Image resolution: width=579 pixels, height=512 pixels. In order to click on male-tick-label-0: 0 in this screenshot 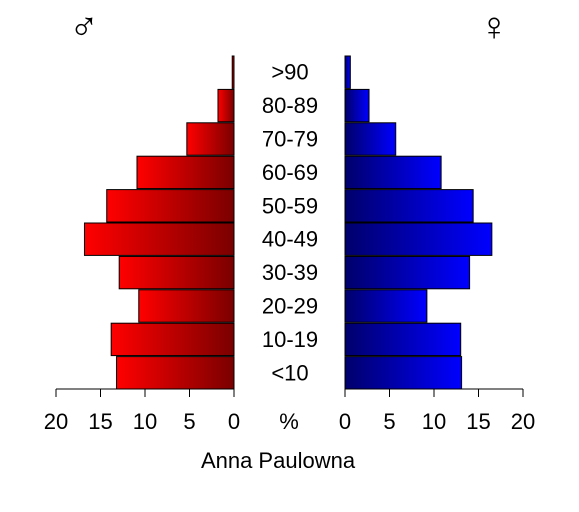, I will do `click(234, 421)`.